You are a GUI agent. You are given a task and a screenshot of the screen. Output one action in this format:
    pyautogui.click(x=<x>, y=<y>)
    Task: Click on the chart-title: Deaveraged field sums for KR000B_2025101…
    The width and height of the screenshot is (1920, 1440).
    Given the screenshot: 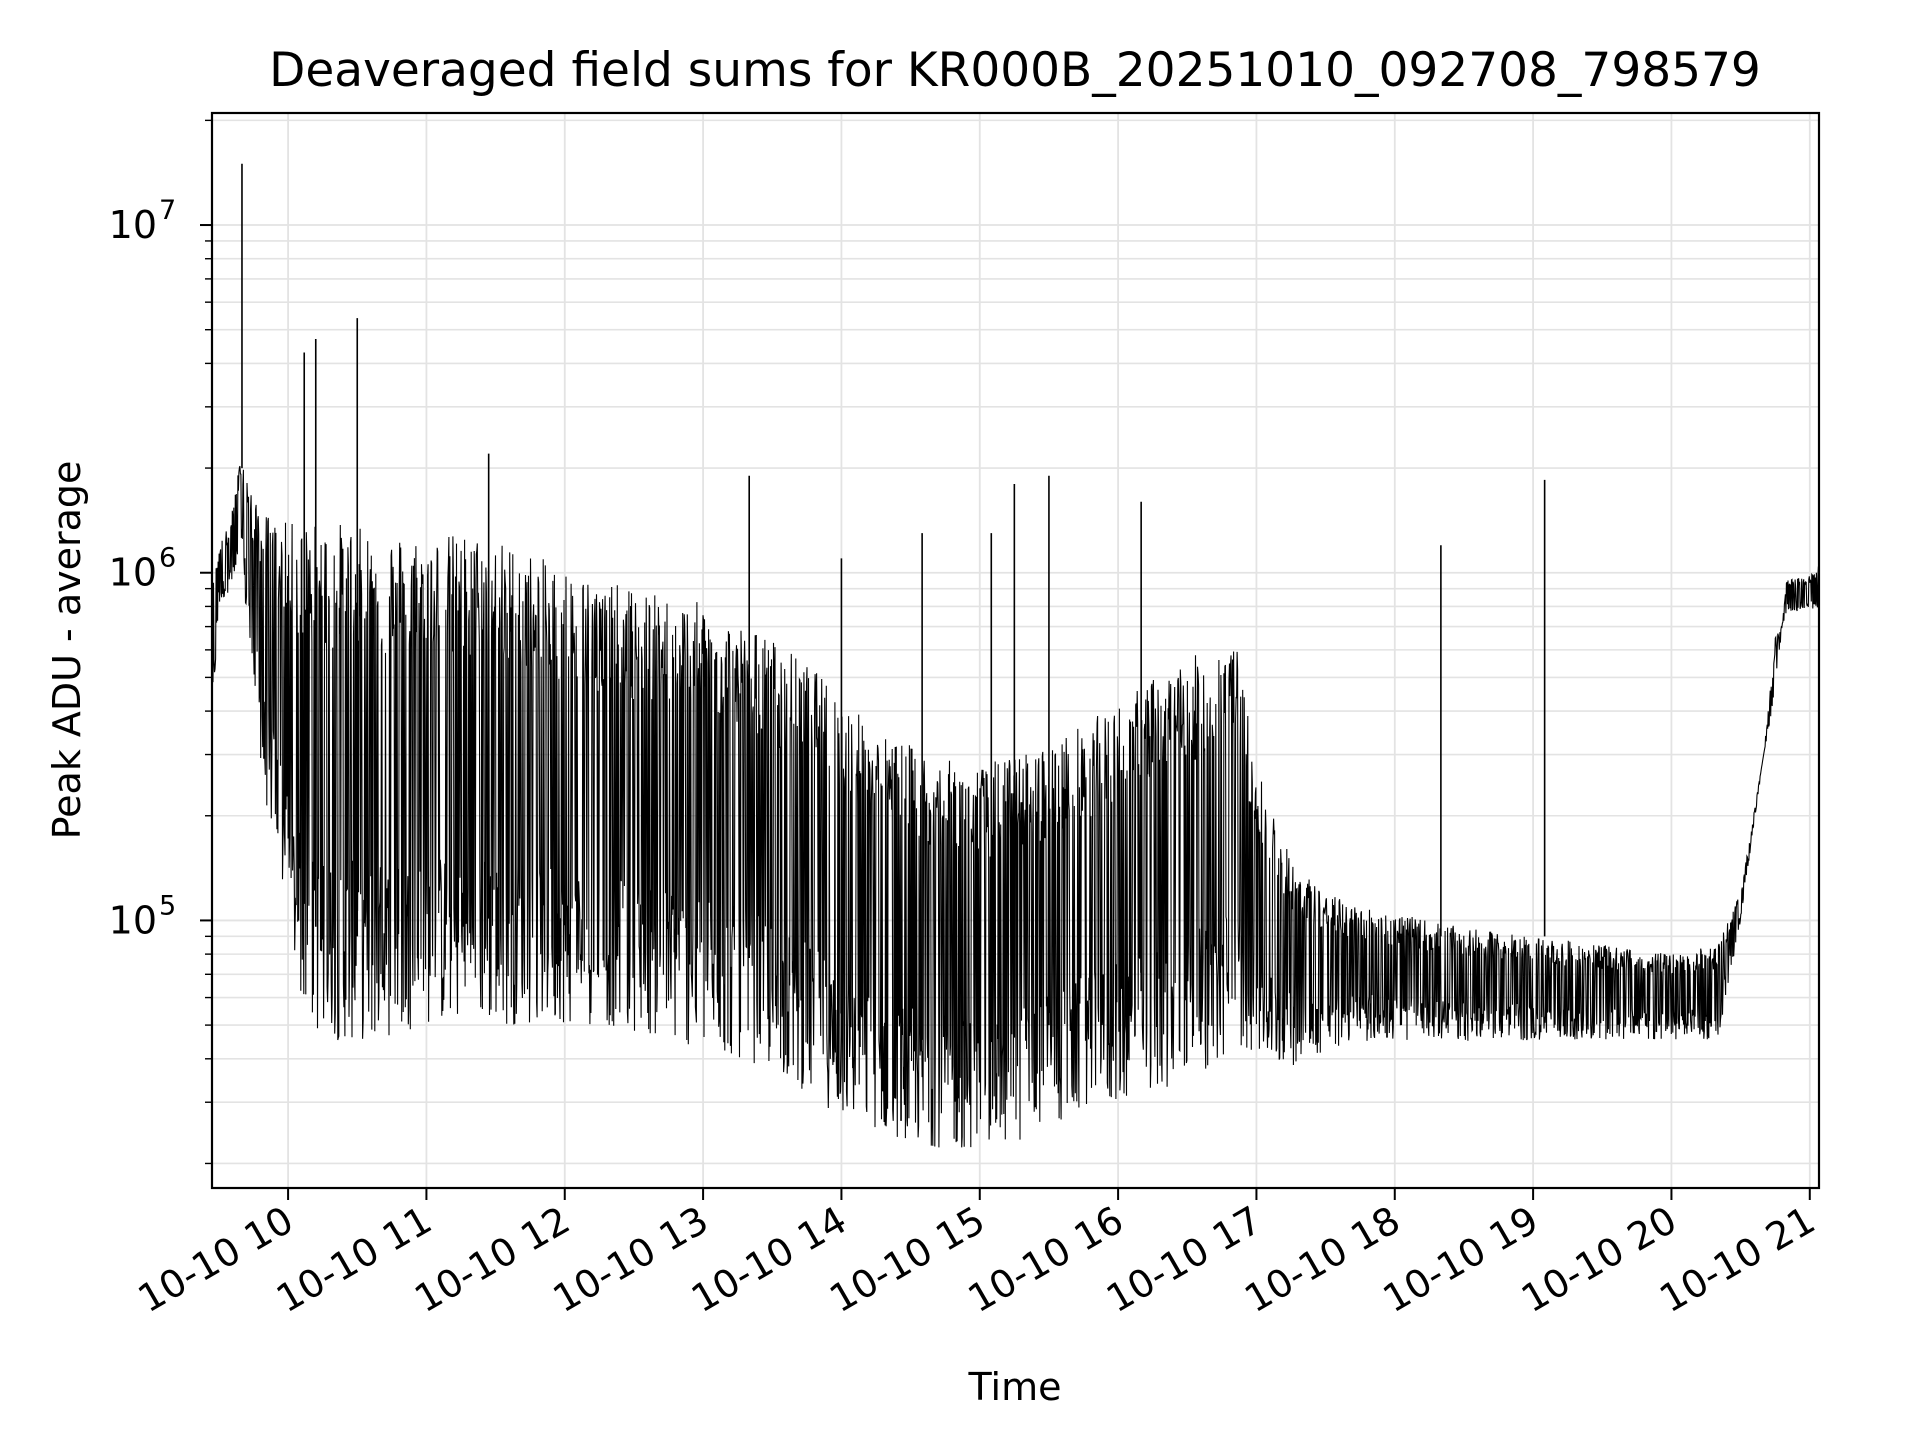 What is the action you would take?
    pyautogui.click(x=1015, y=70)
    